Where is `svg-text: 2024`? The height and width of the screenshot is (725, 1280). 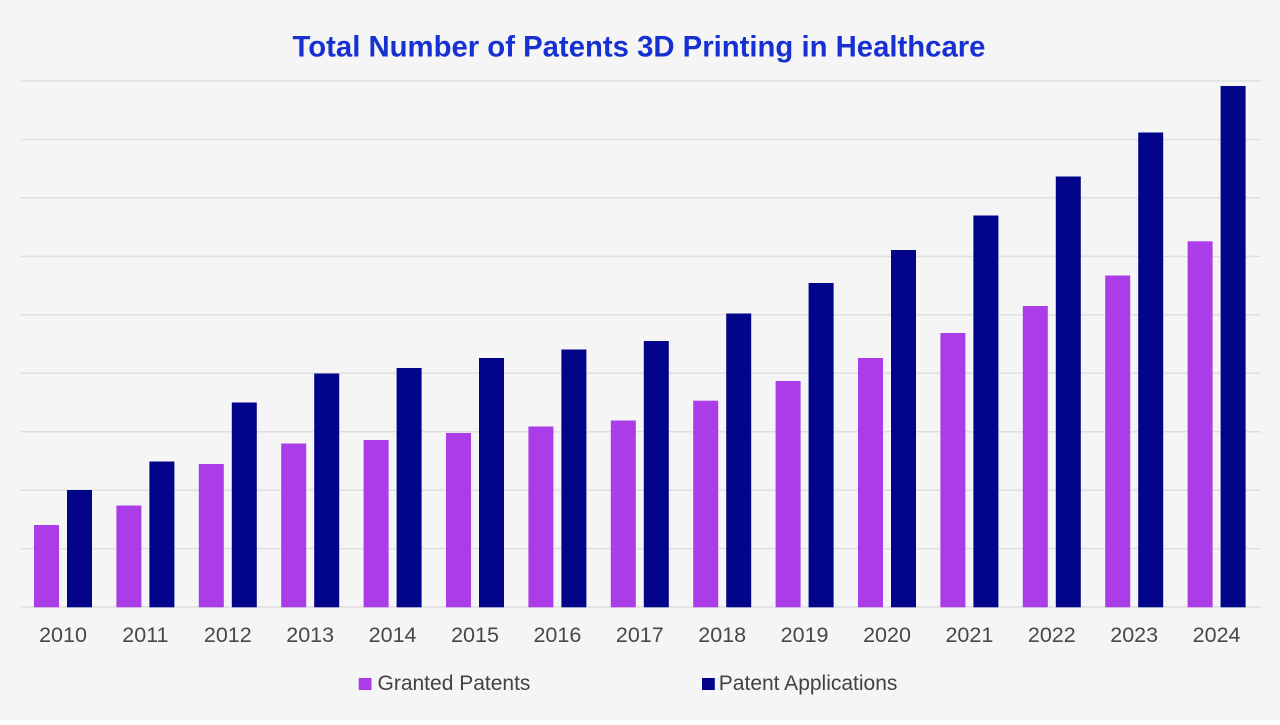 svg-text: 2024 is located at coordinates (1217, 635).